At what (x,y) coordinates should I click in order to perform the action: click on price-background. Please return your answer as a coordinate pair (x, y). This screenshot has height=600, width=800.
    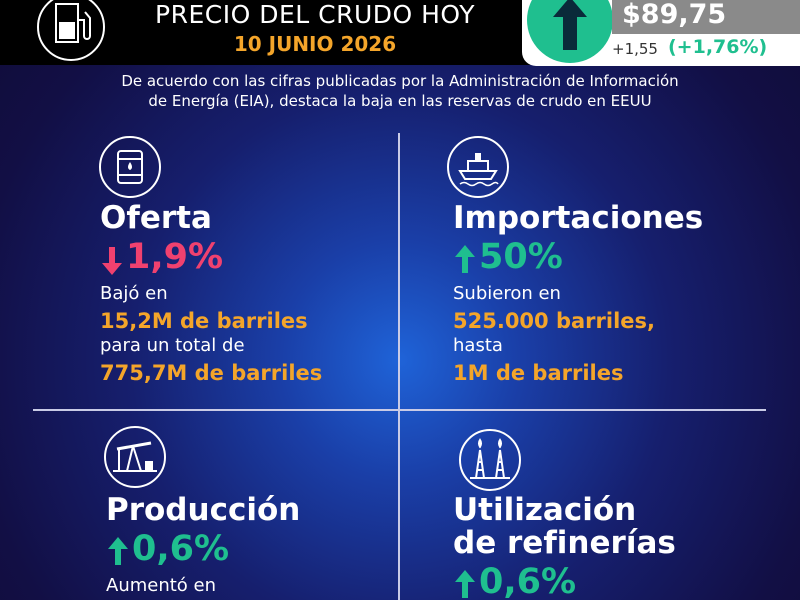
    Looking at the image, I should click on (706, 17).